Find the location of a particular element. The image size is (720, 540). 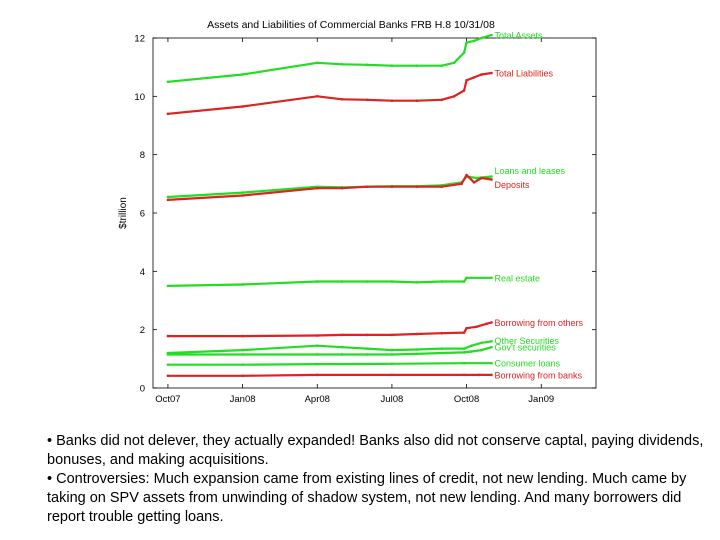

series-line-other-securities is located at coordinates (329, 347).